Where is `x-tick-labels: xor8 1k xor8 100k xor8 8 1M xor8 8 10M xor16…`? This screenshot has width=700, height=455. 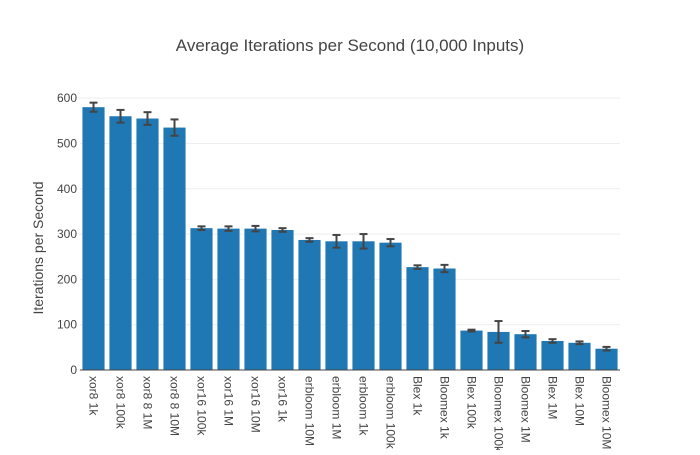 x-tick-labels: xor8 1k xor8 100k xor8 8 1M xor8 8 10M xor16… is located at coordinates (350, 414).